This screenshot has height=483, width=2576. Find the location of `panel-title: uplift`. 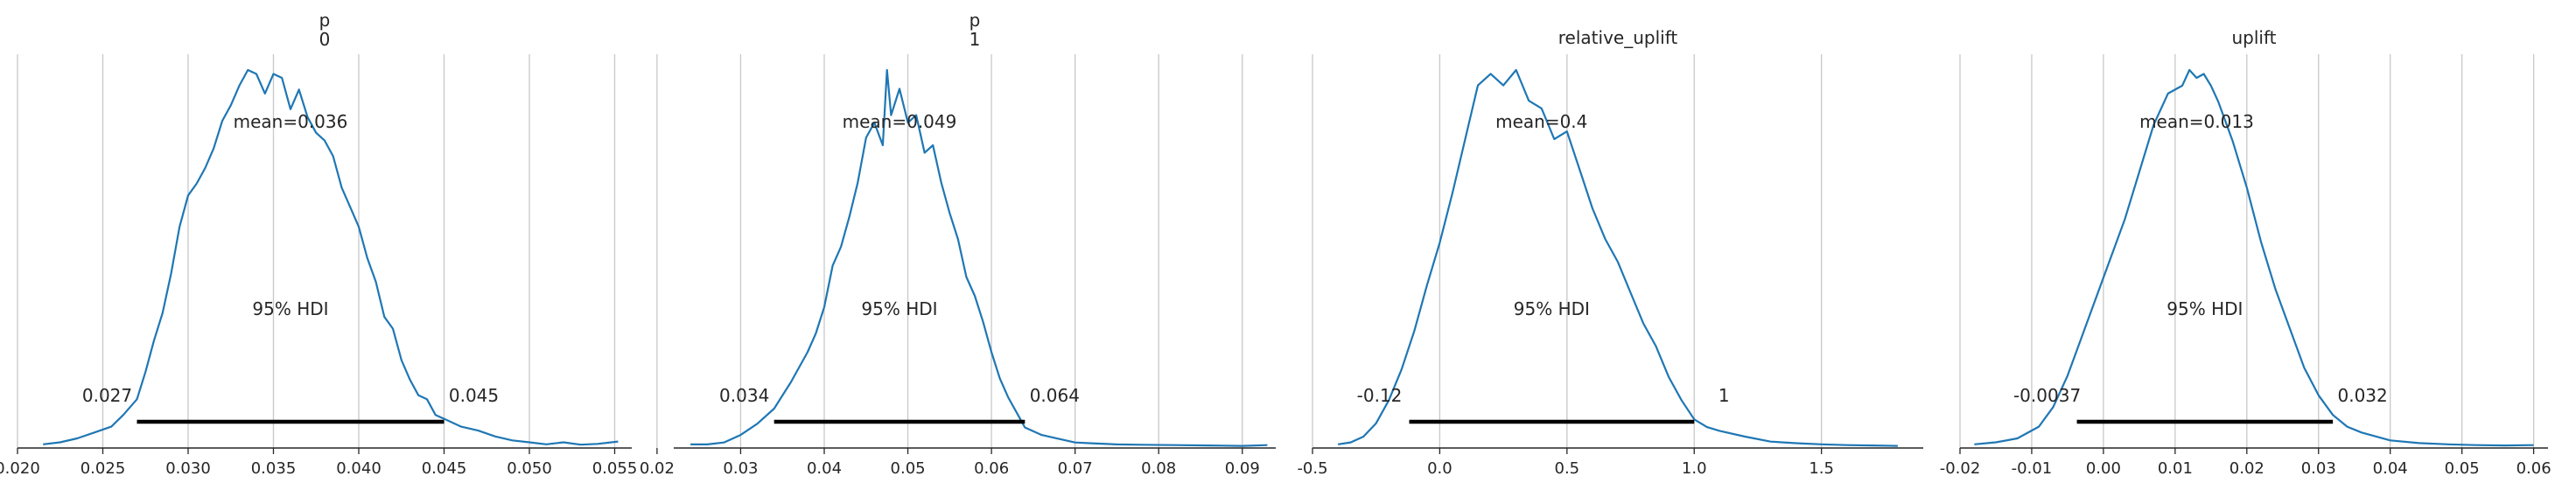

panel-title: uplift is located at coordinates (2253, 37).